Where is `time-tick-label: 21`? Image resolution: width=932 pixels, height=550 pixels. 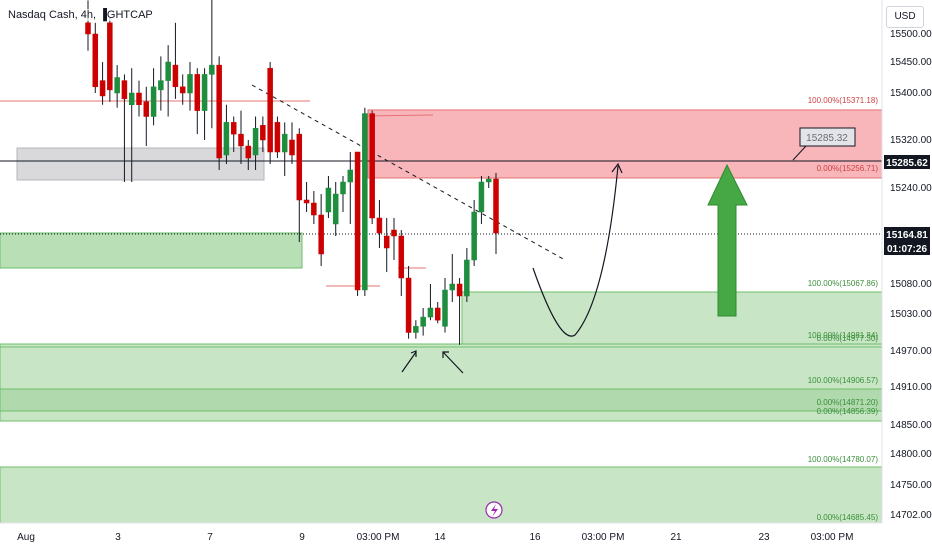 time-tick-label: 21 is located at coordinates (676, 537).